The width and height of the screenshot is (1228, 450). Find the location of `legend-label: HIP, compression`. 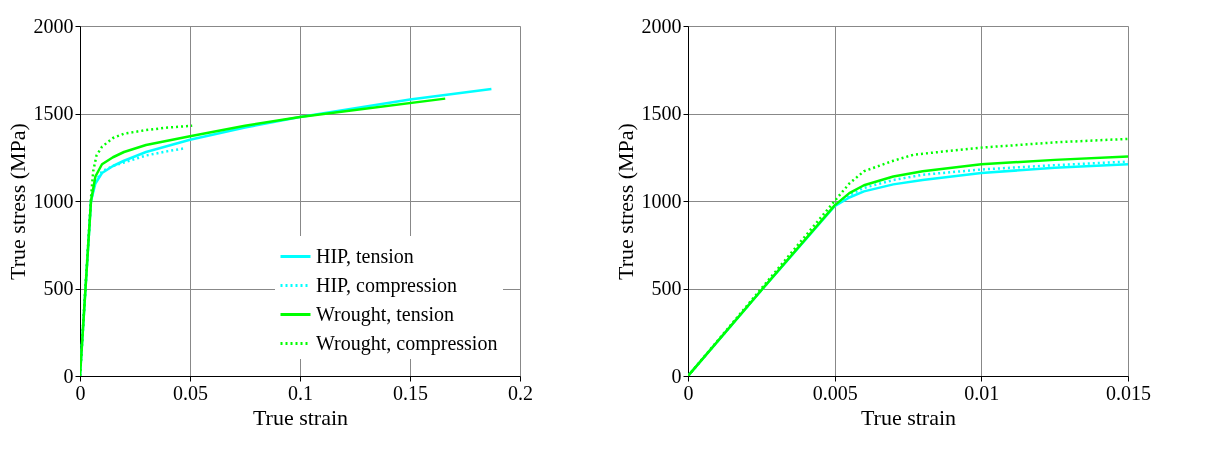

legend-label: HIP, compression is located at coordinates (387, 285).